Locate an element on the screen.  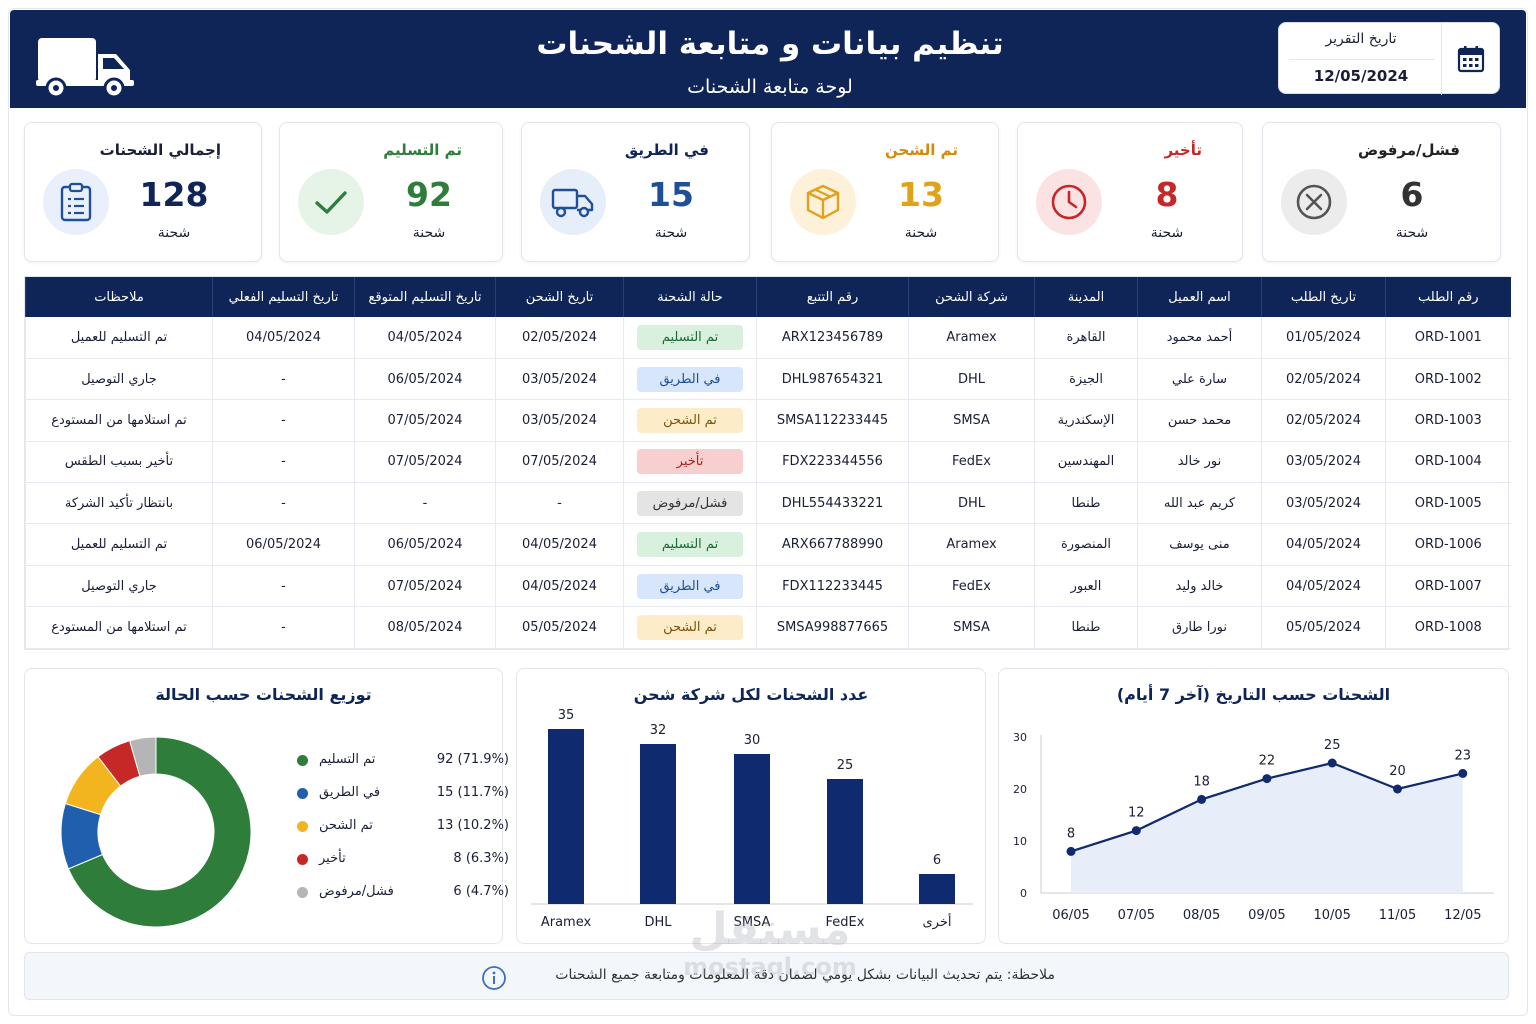
table-cell-status: تأخير is located at coordinates (690, 462).